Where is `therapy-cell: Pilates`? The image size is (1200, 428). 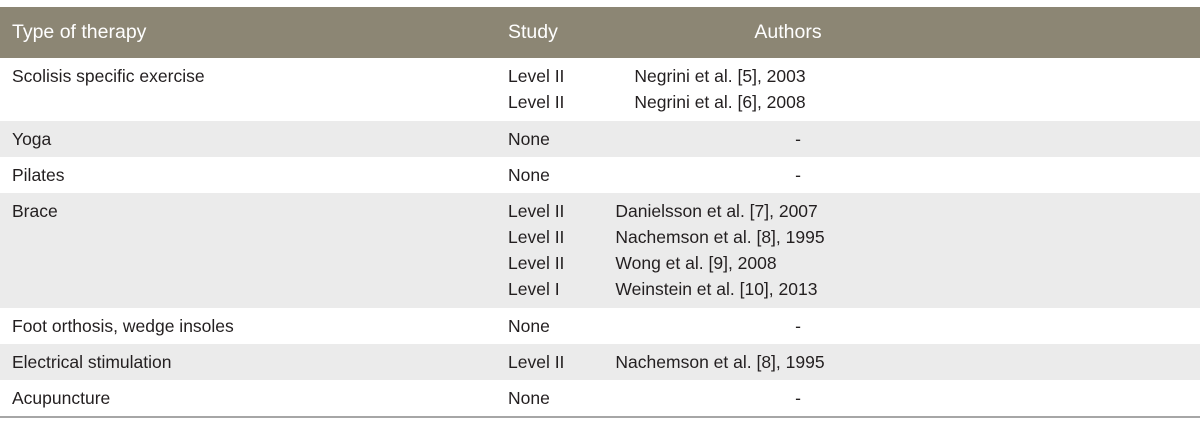
therapy-cell: Pilates is located at coordinates (38, 175).